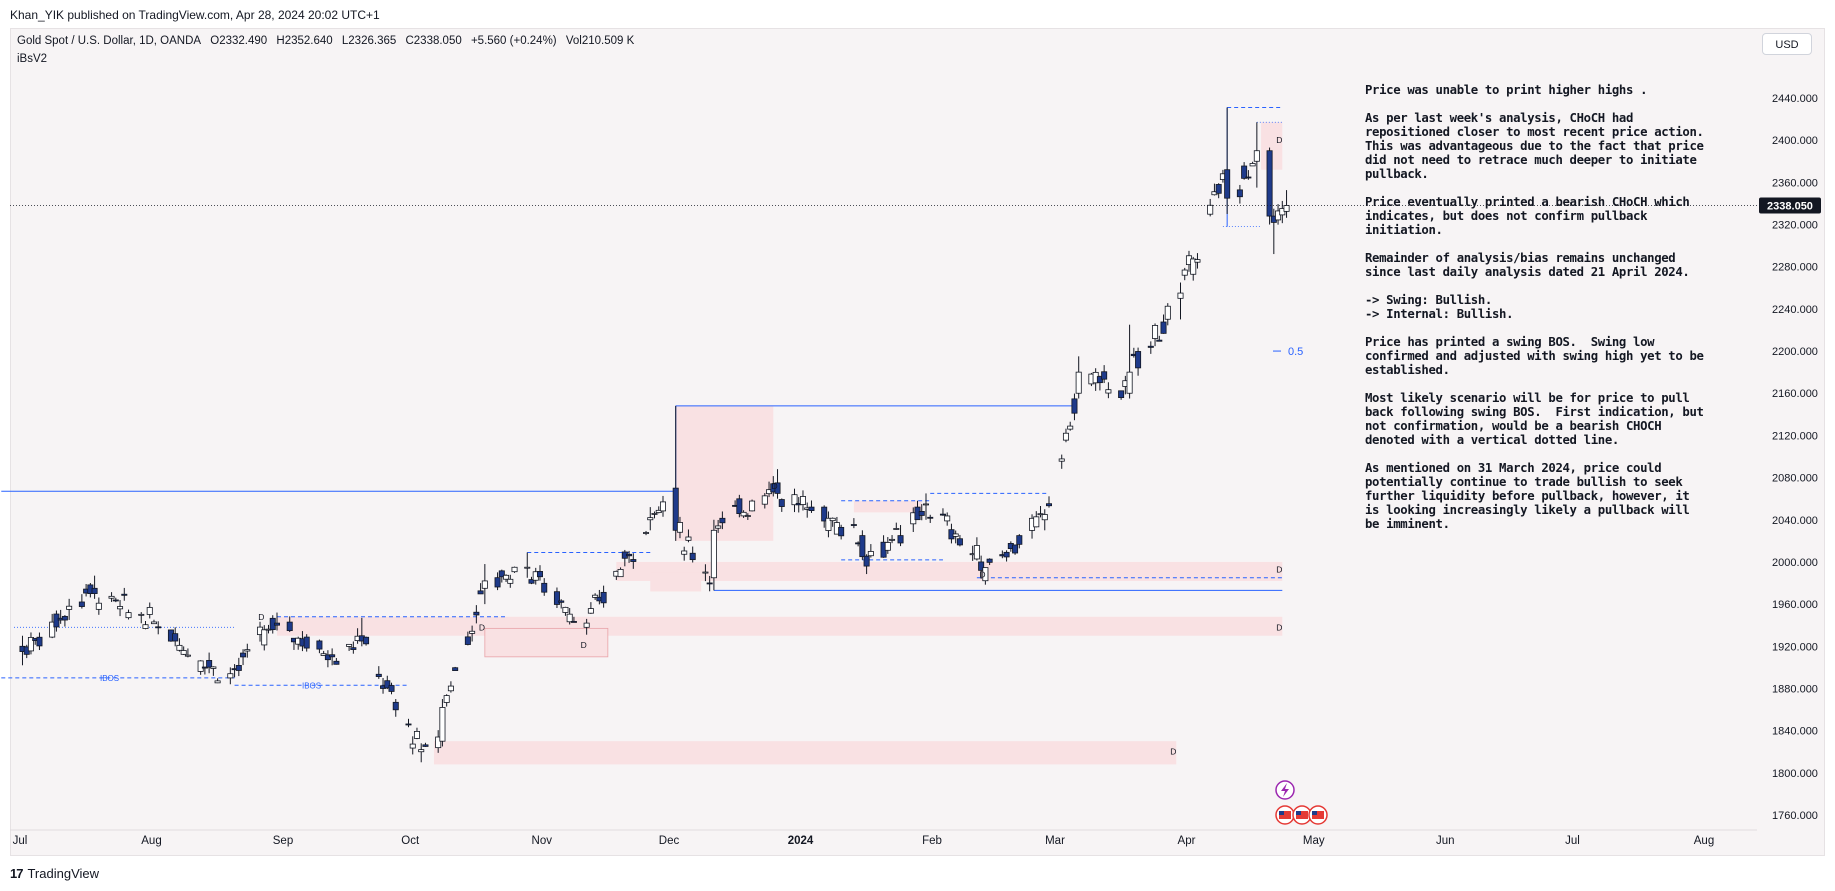 Image resolution: width=1835 pixels, height=891 pixels. I want to click on symbol-title: Gold Spot / U.S. Dollar, 1D, OANDA, so click(109, 41).